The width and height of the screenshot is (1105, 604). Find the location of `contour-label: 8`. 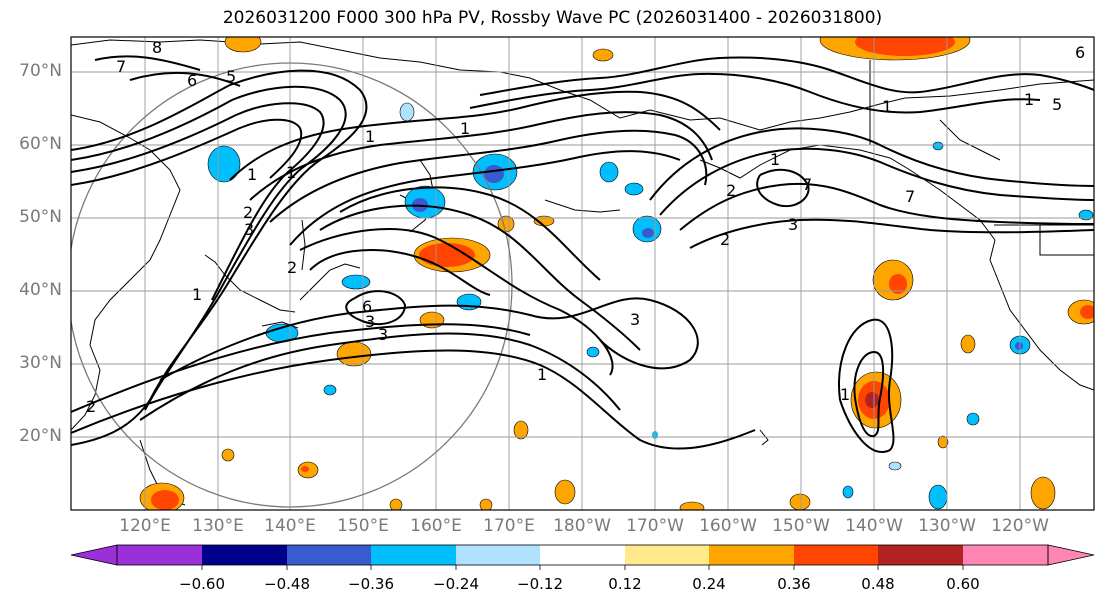

contour-label: 8 is located at coordinates (157, 47).